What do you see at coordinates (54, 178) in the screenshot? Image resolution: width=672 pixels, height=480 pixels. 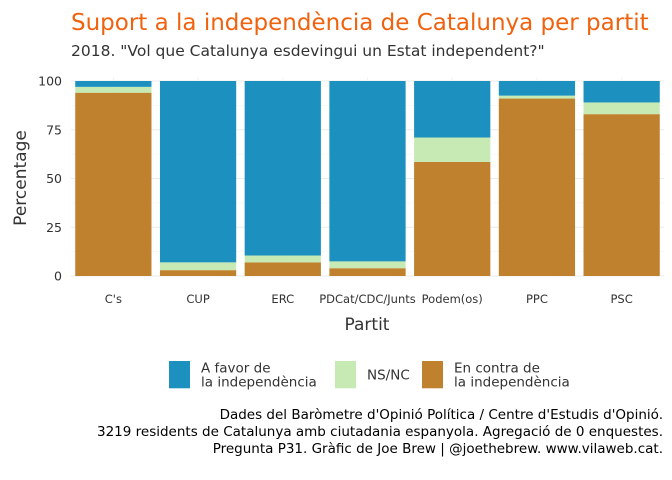 I see `y-tick-label: 50` at bounding box center [54, 178].